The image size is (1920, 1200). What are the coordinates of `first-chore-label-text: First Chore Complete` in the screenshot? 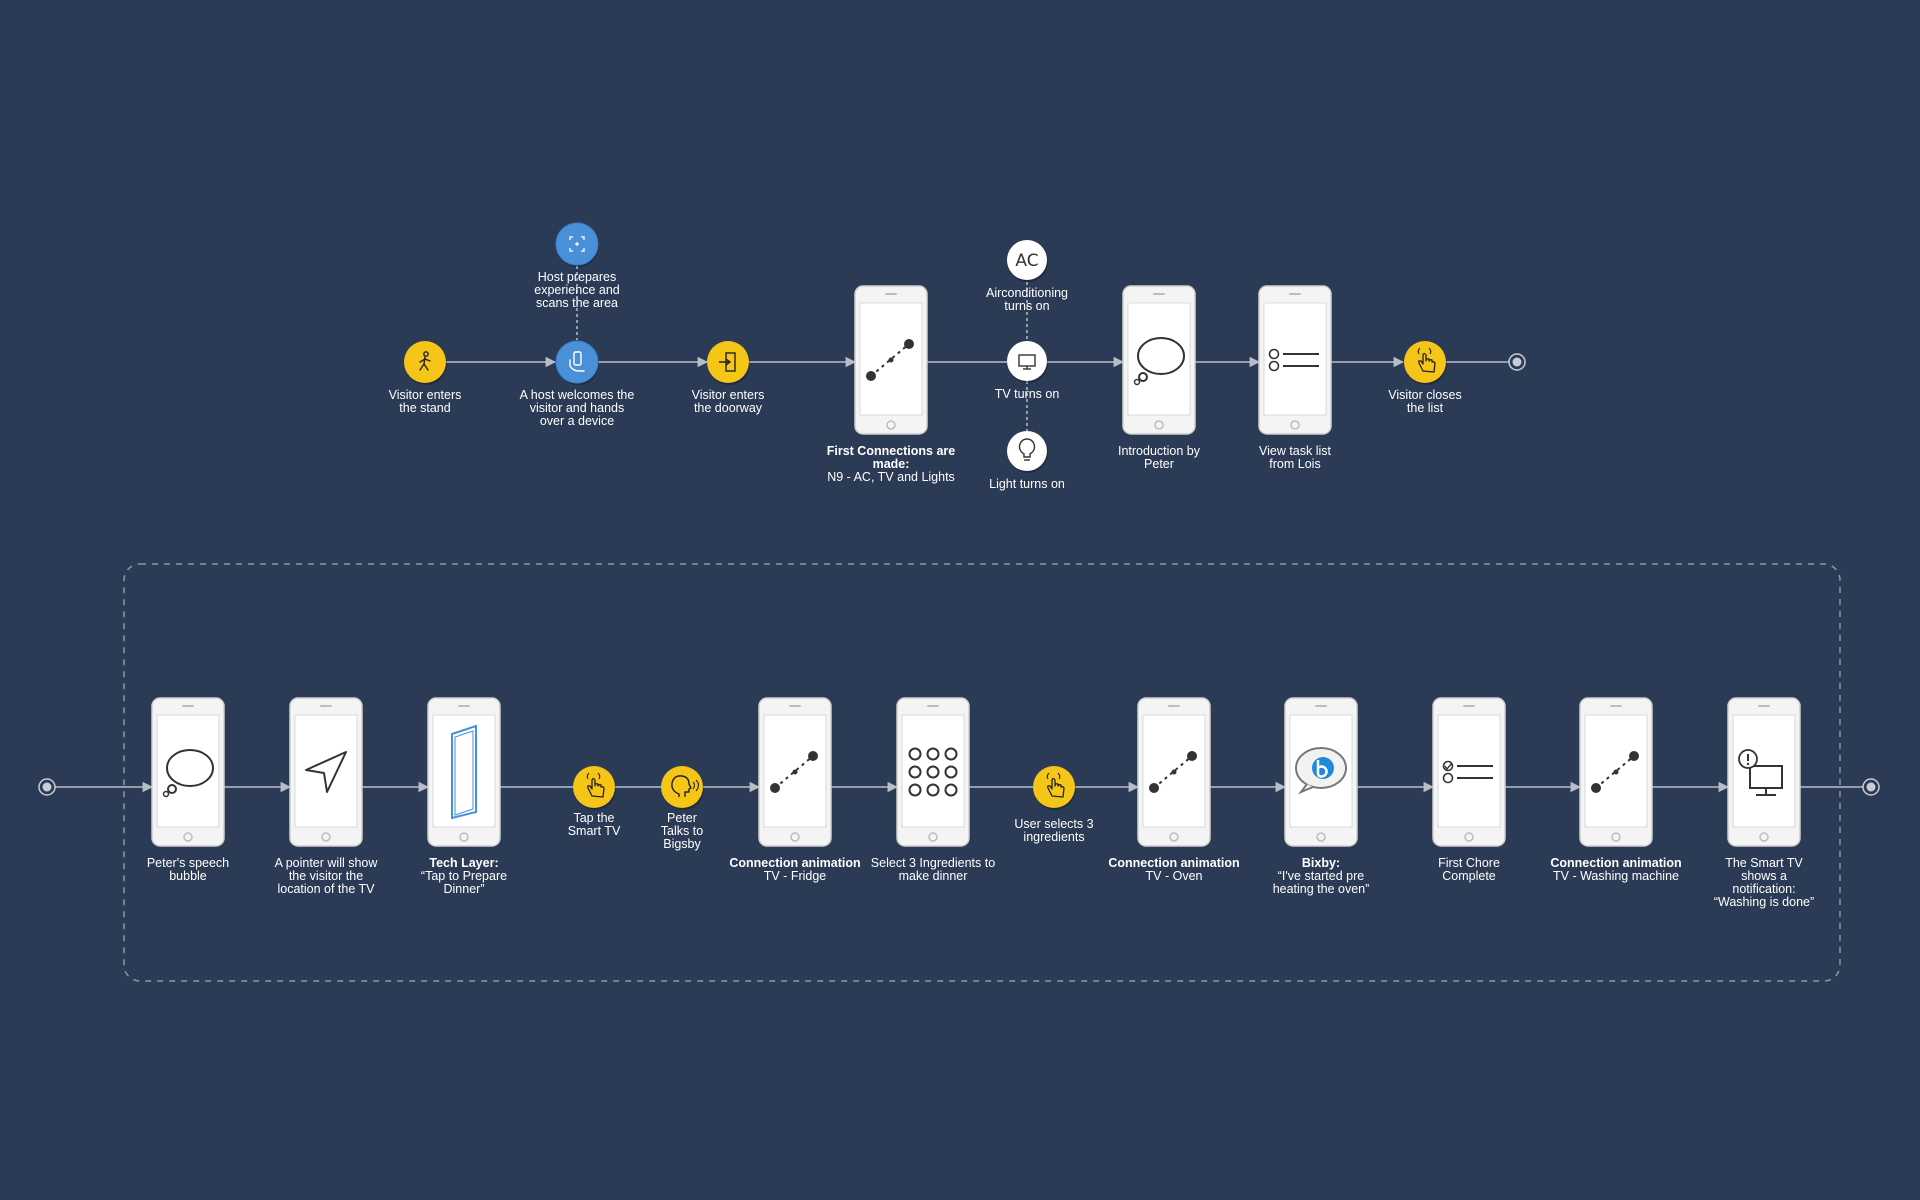 It's located at (1469, 869).